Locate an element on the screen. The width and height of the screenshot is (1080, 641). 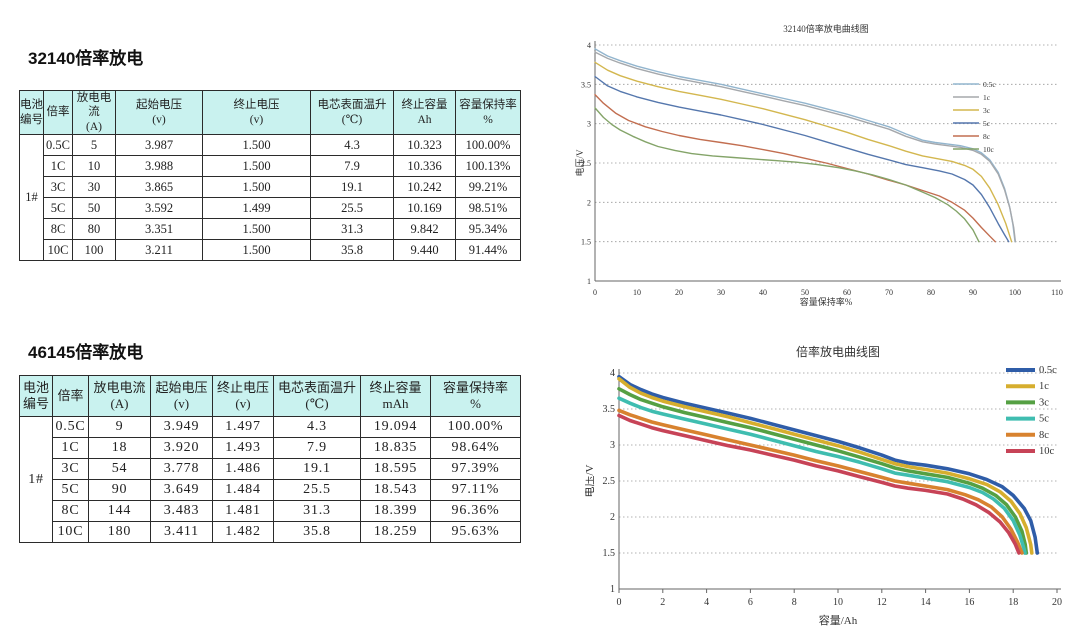
series-line-1c is located at coordinates (825, 465).